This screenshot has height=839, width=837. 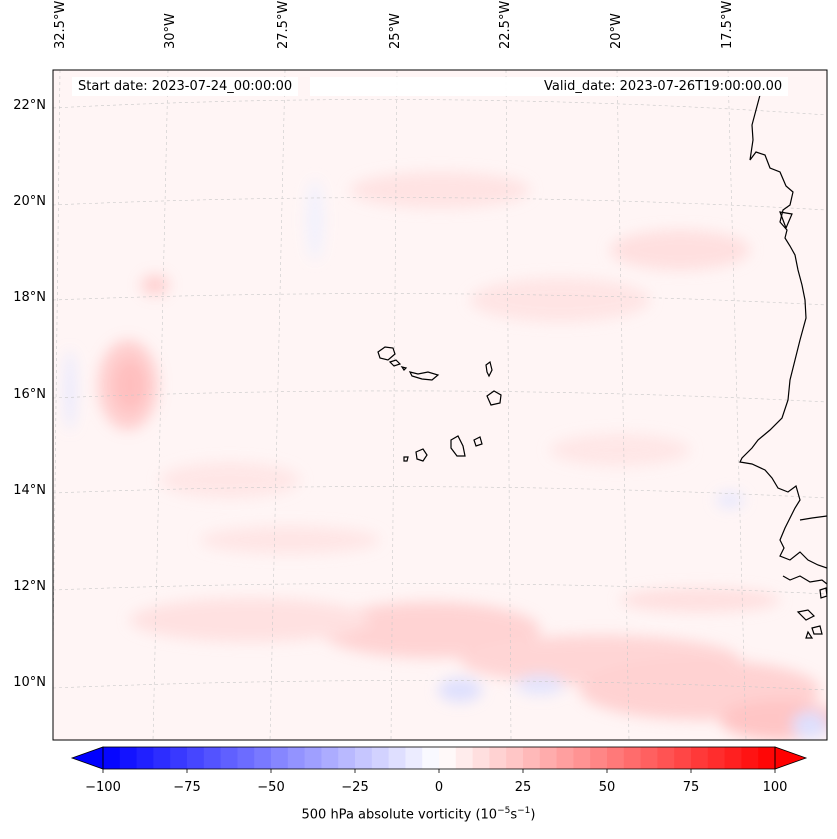 What do you see at coordinates (663, 86) in the screenshot?
I see `valid-date-label: Valid_date: 2023-07-26T19:00:00.00` at bounding box center [663, 86].